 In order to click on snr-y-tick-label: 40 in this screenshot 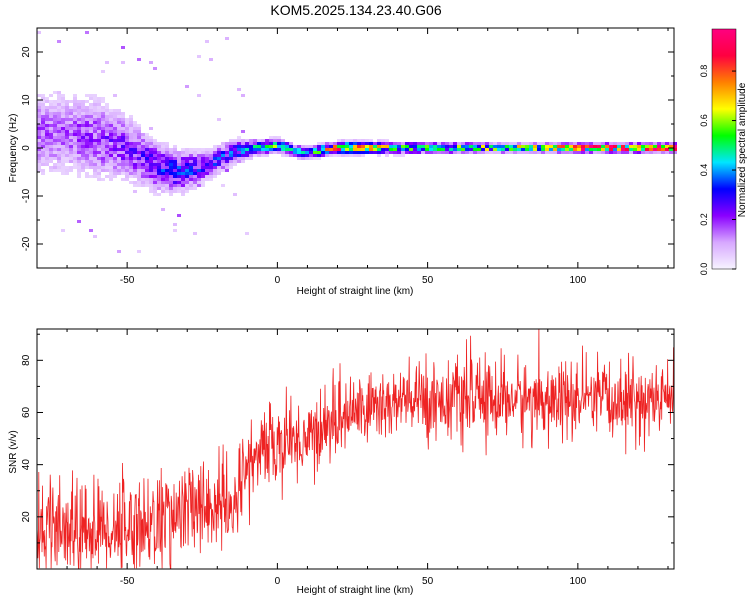, I will do `click(26, 465)`.